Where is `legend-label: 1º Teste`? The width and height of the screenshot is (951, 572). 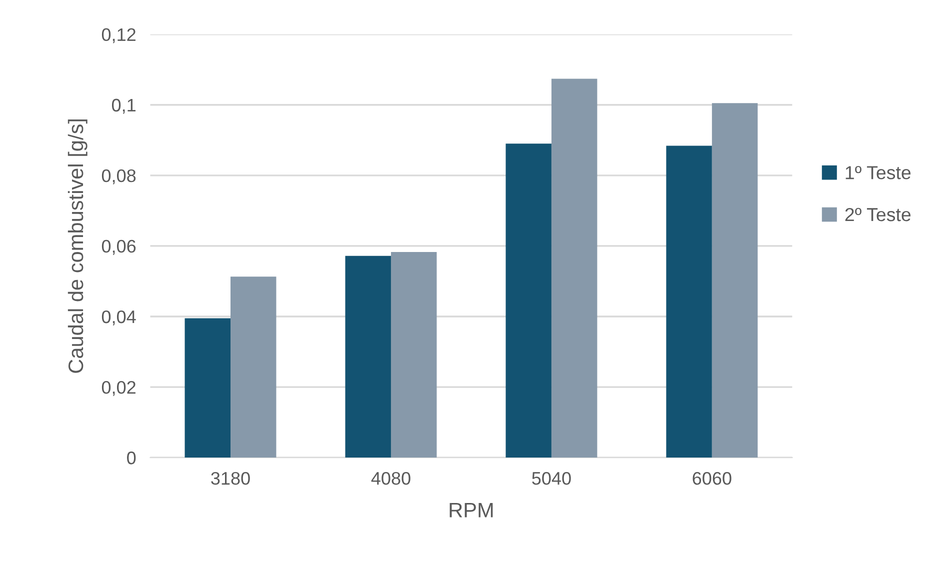
legend-label: 1º Teste is located at coordinates (878, 173).